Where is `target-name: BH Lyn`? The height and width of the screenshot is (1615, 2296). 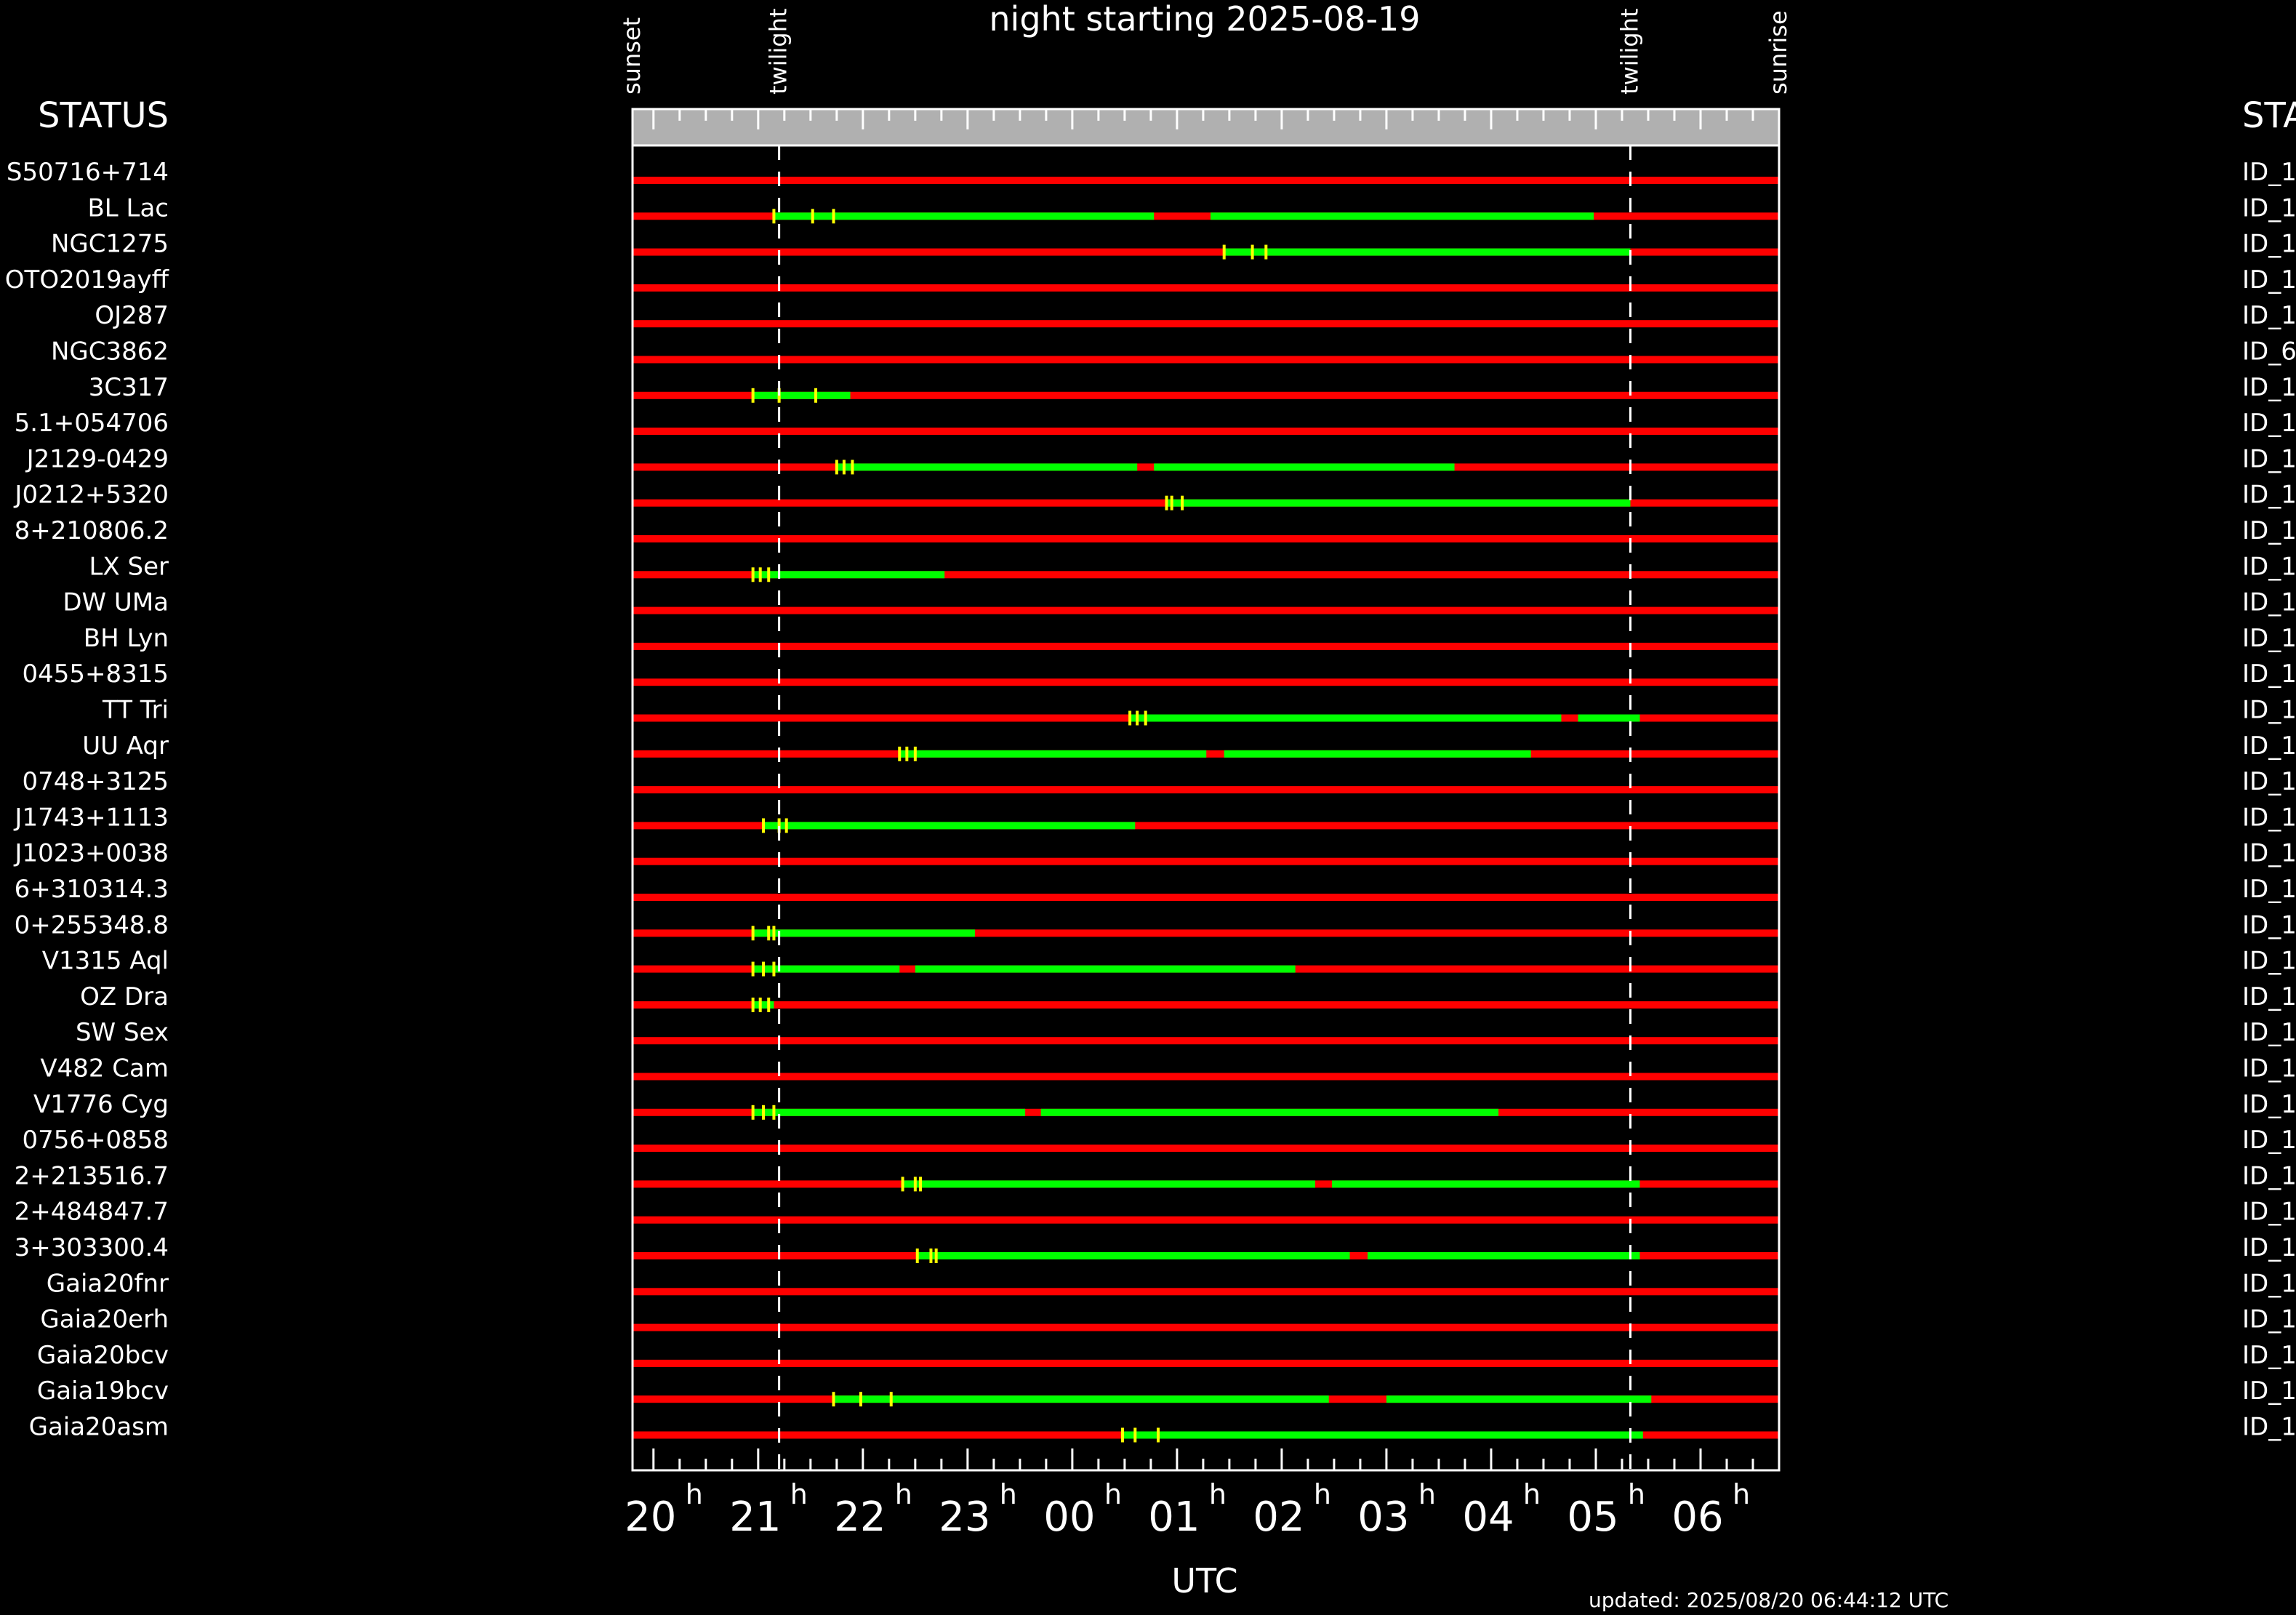 target-name: BH Lyn is located at coordinates (127, 638).